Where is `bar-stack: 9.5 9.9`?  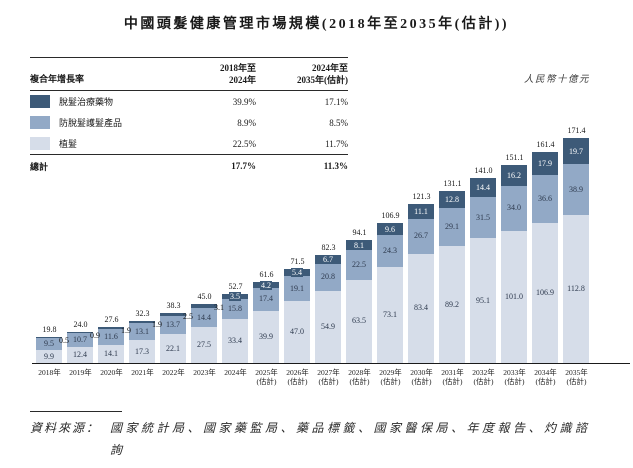
bar-stack: 9.5 9.9 is located at coordinates (49, 349).